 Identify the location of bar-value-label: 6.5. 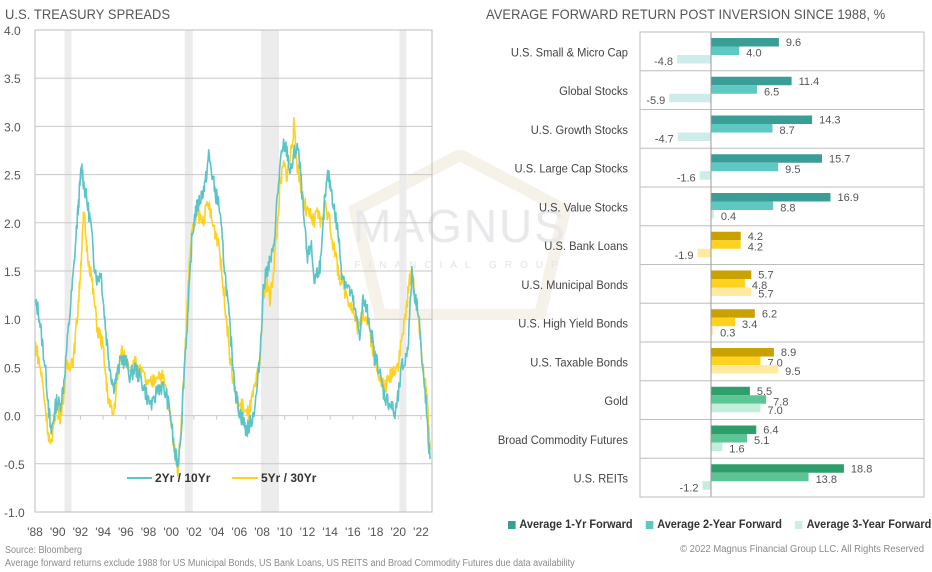
(771, 92).